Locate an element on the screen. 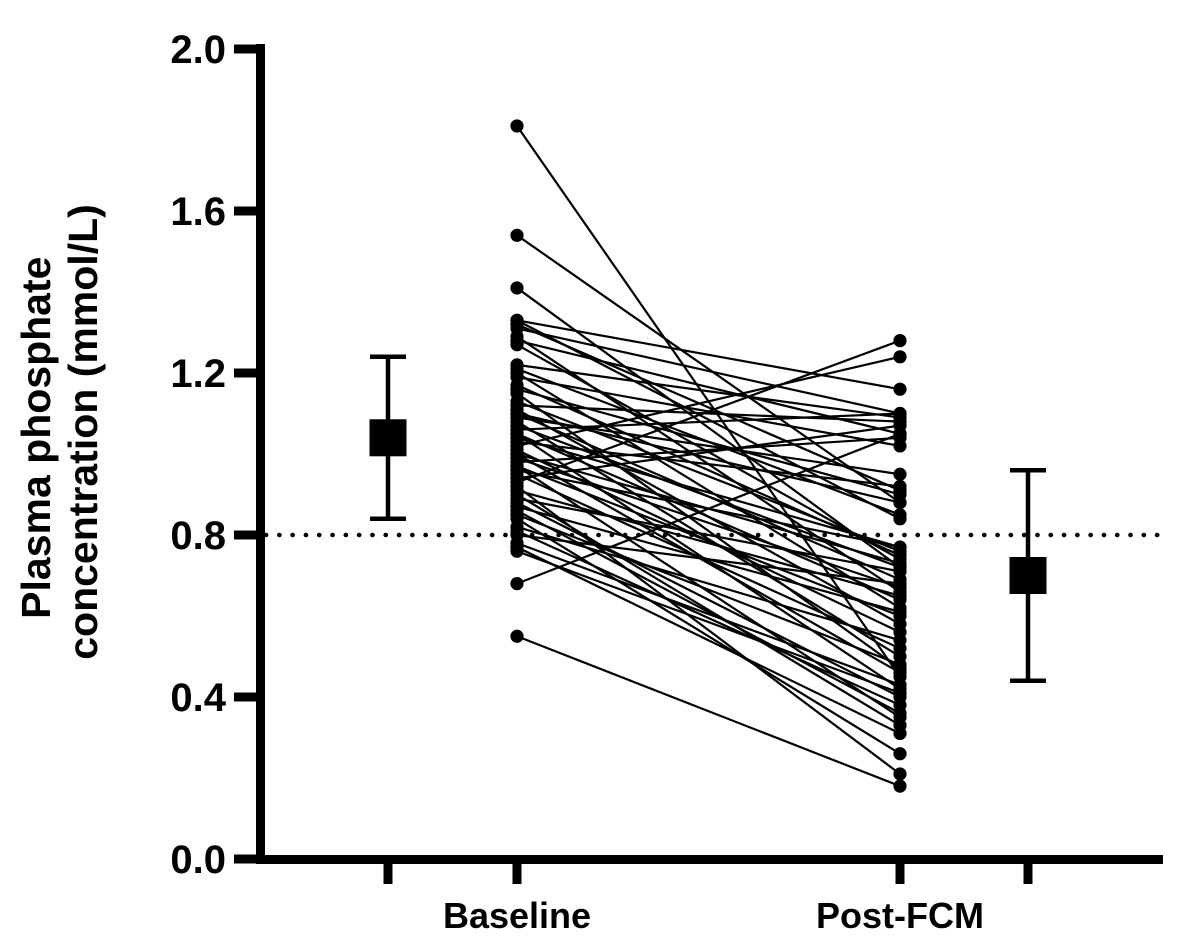 The image size is (1200, 947). y-tick-label-1.2: 1.2 is located at coordinates (198, 374).